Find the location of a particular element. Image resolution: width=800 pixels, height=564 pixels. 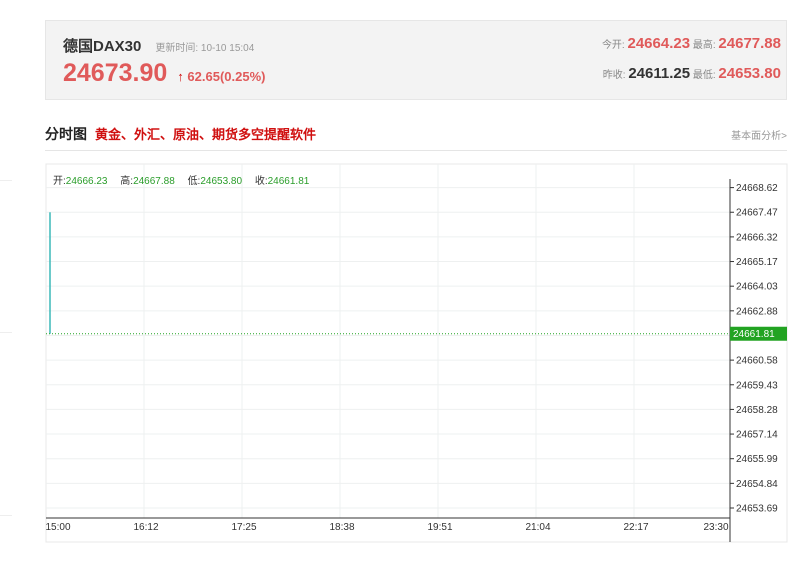

x-tick-label: 18:38 is located at coordinates (341, 527).